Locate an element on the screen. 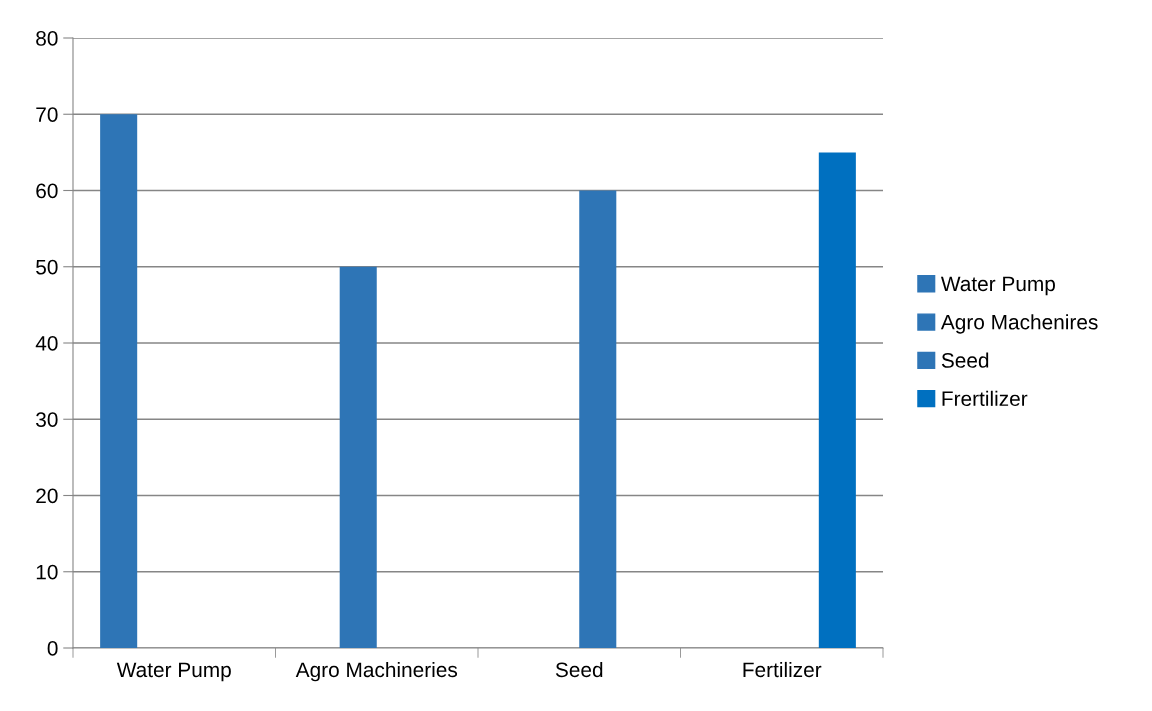  y-tick-label: 70 is located at coordinates (47, 114).